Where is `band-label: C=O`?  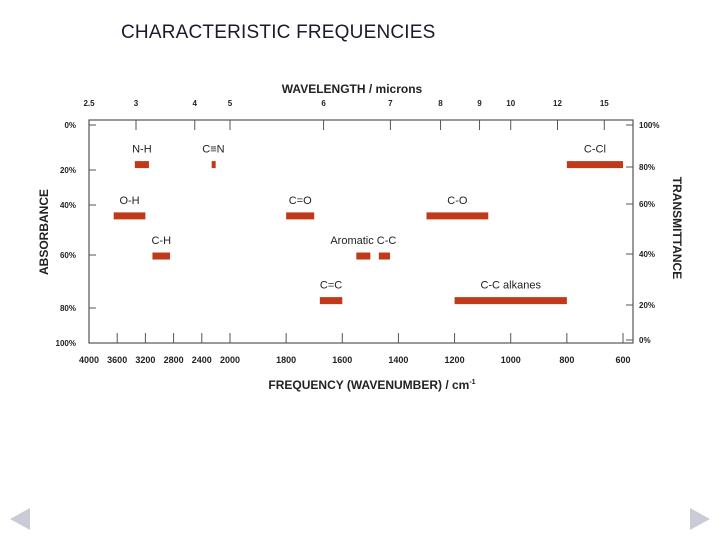
band-label: C=O is located at coordinates (300, 201).